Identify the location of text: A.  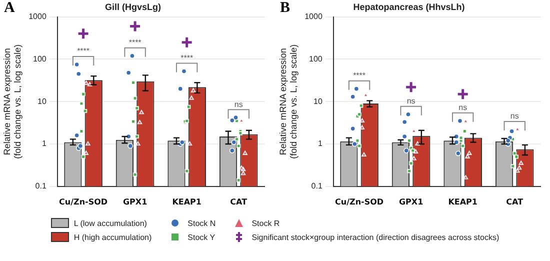
(9, 8).